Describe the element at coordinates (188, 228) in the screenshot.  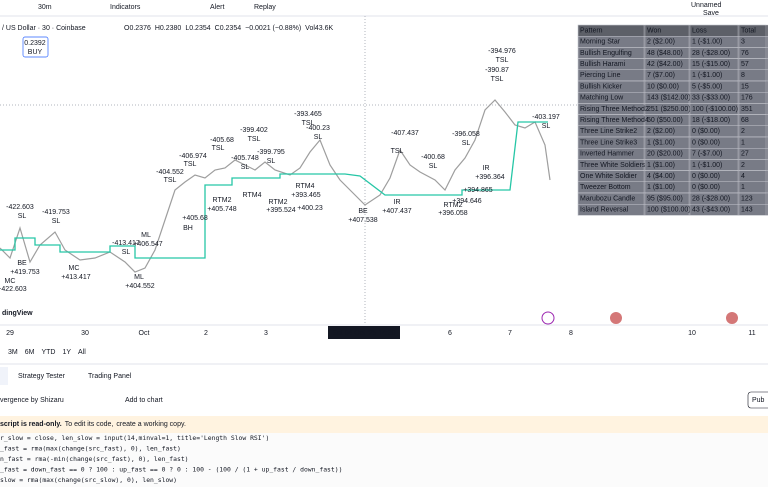
I see `trade-label: BH` at that location.